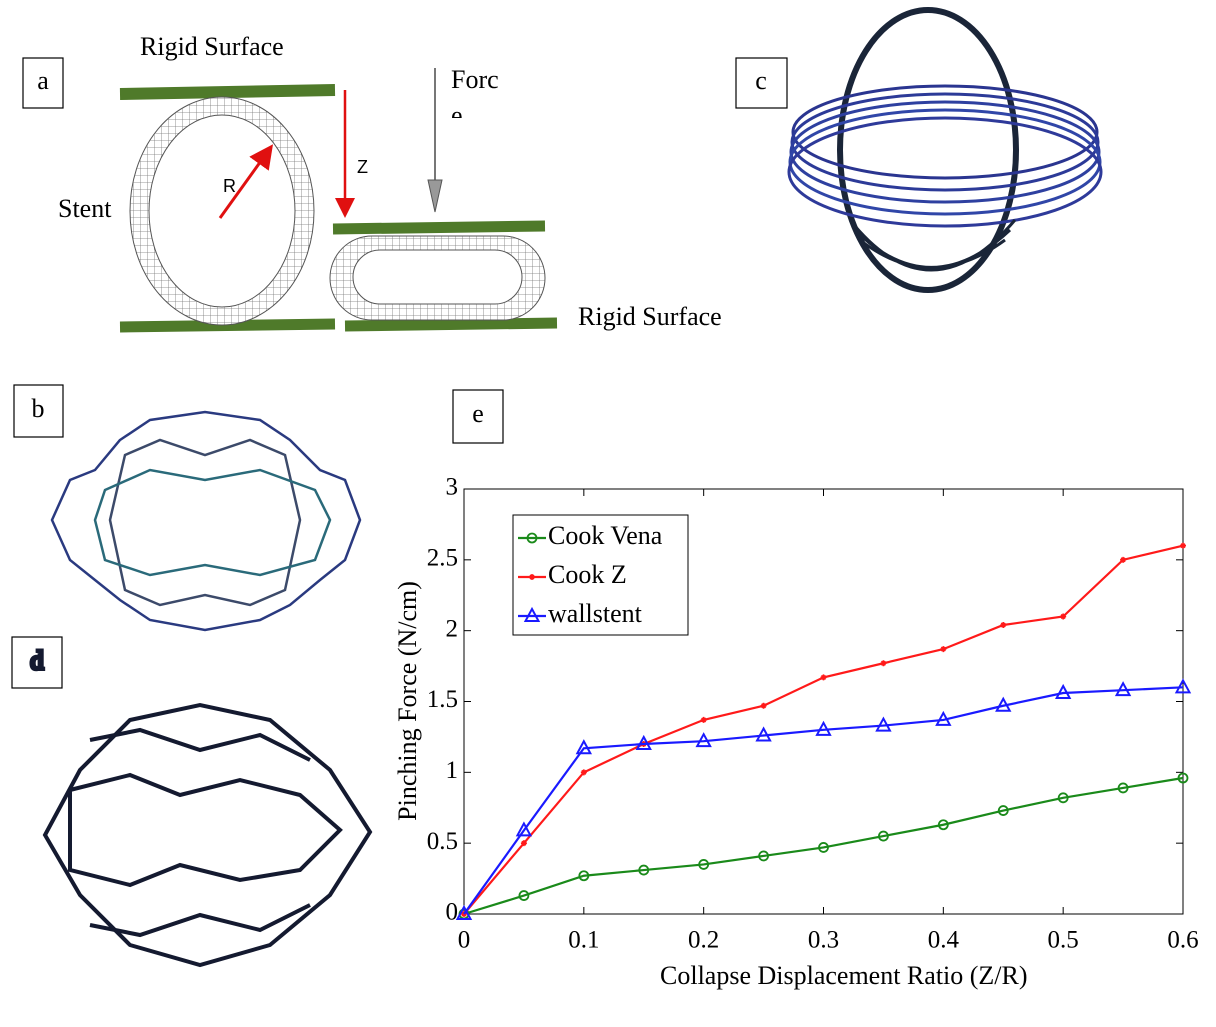  Describe the element at coordinates (605, 535) in the screenshot. I see `legend-label: Cook Vena` at that location.